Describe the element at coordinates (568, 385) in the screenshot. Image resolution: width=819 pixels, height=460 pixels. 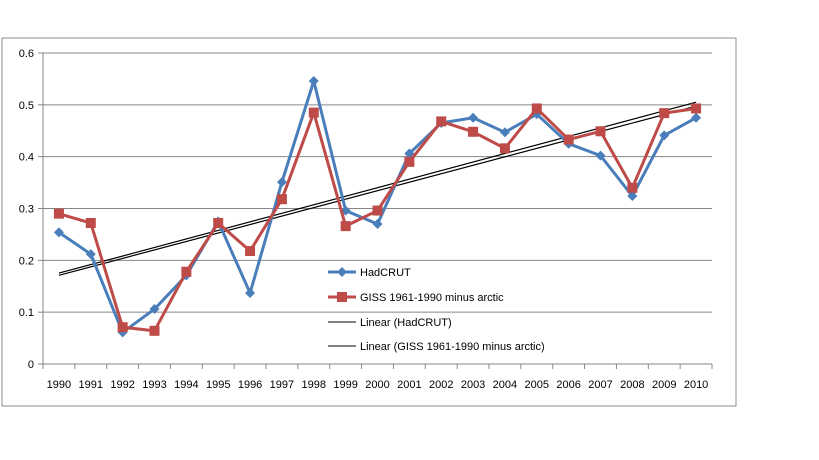
I see `x-tick-label: 2006` at that location.